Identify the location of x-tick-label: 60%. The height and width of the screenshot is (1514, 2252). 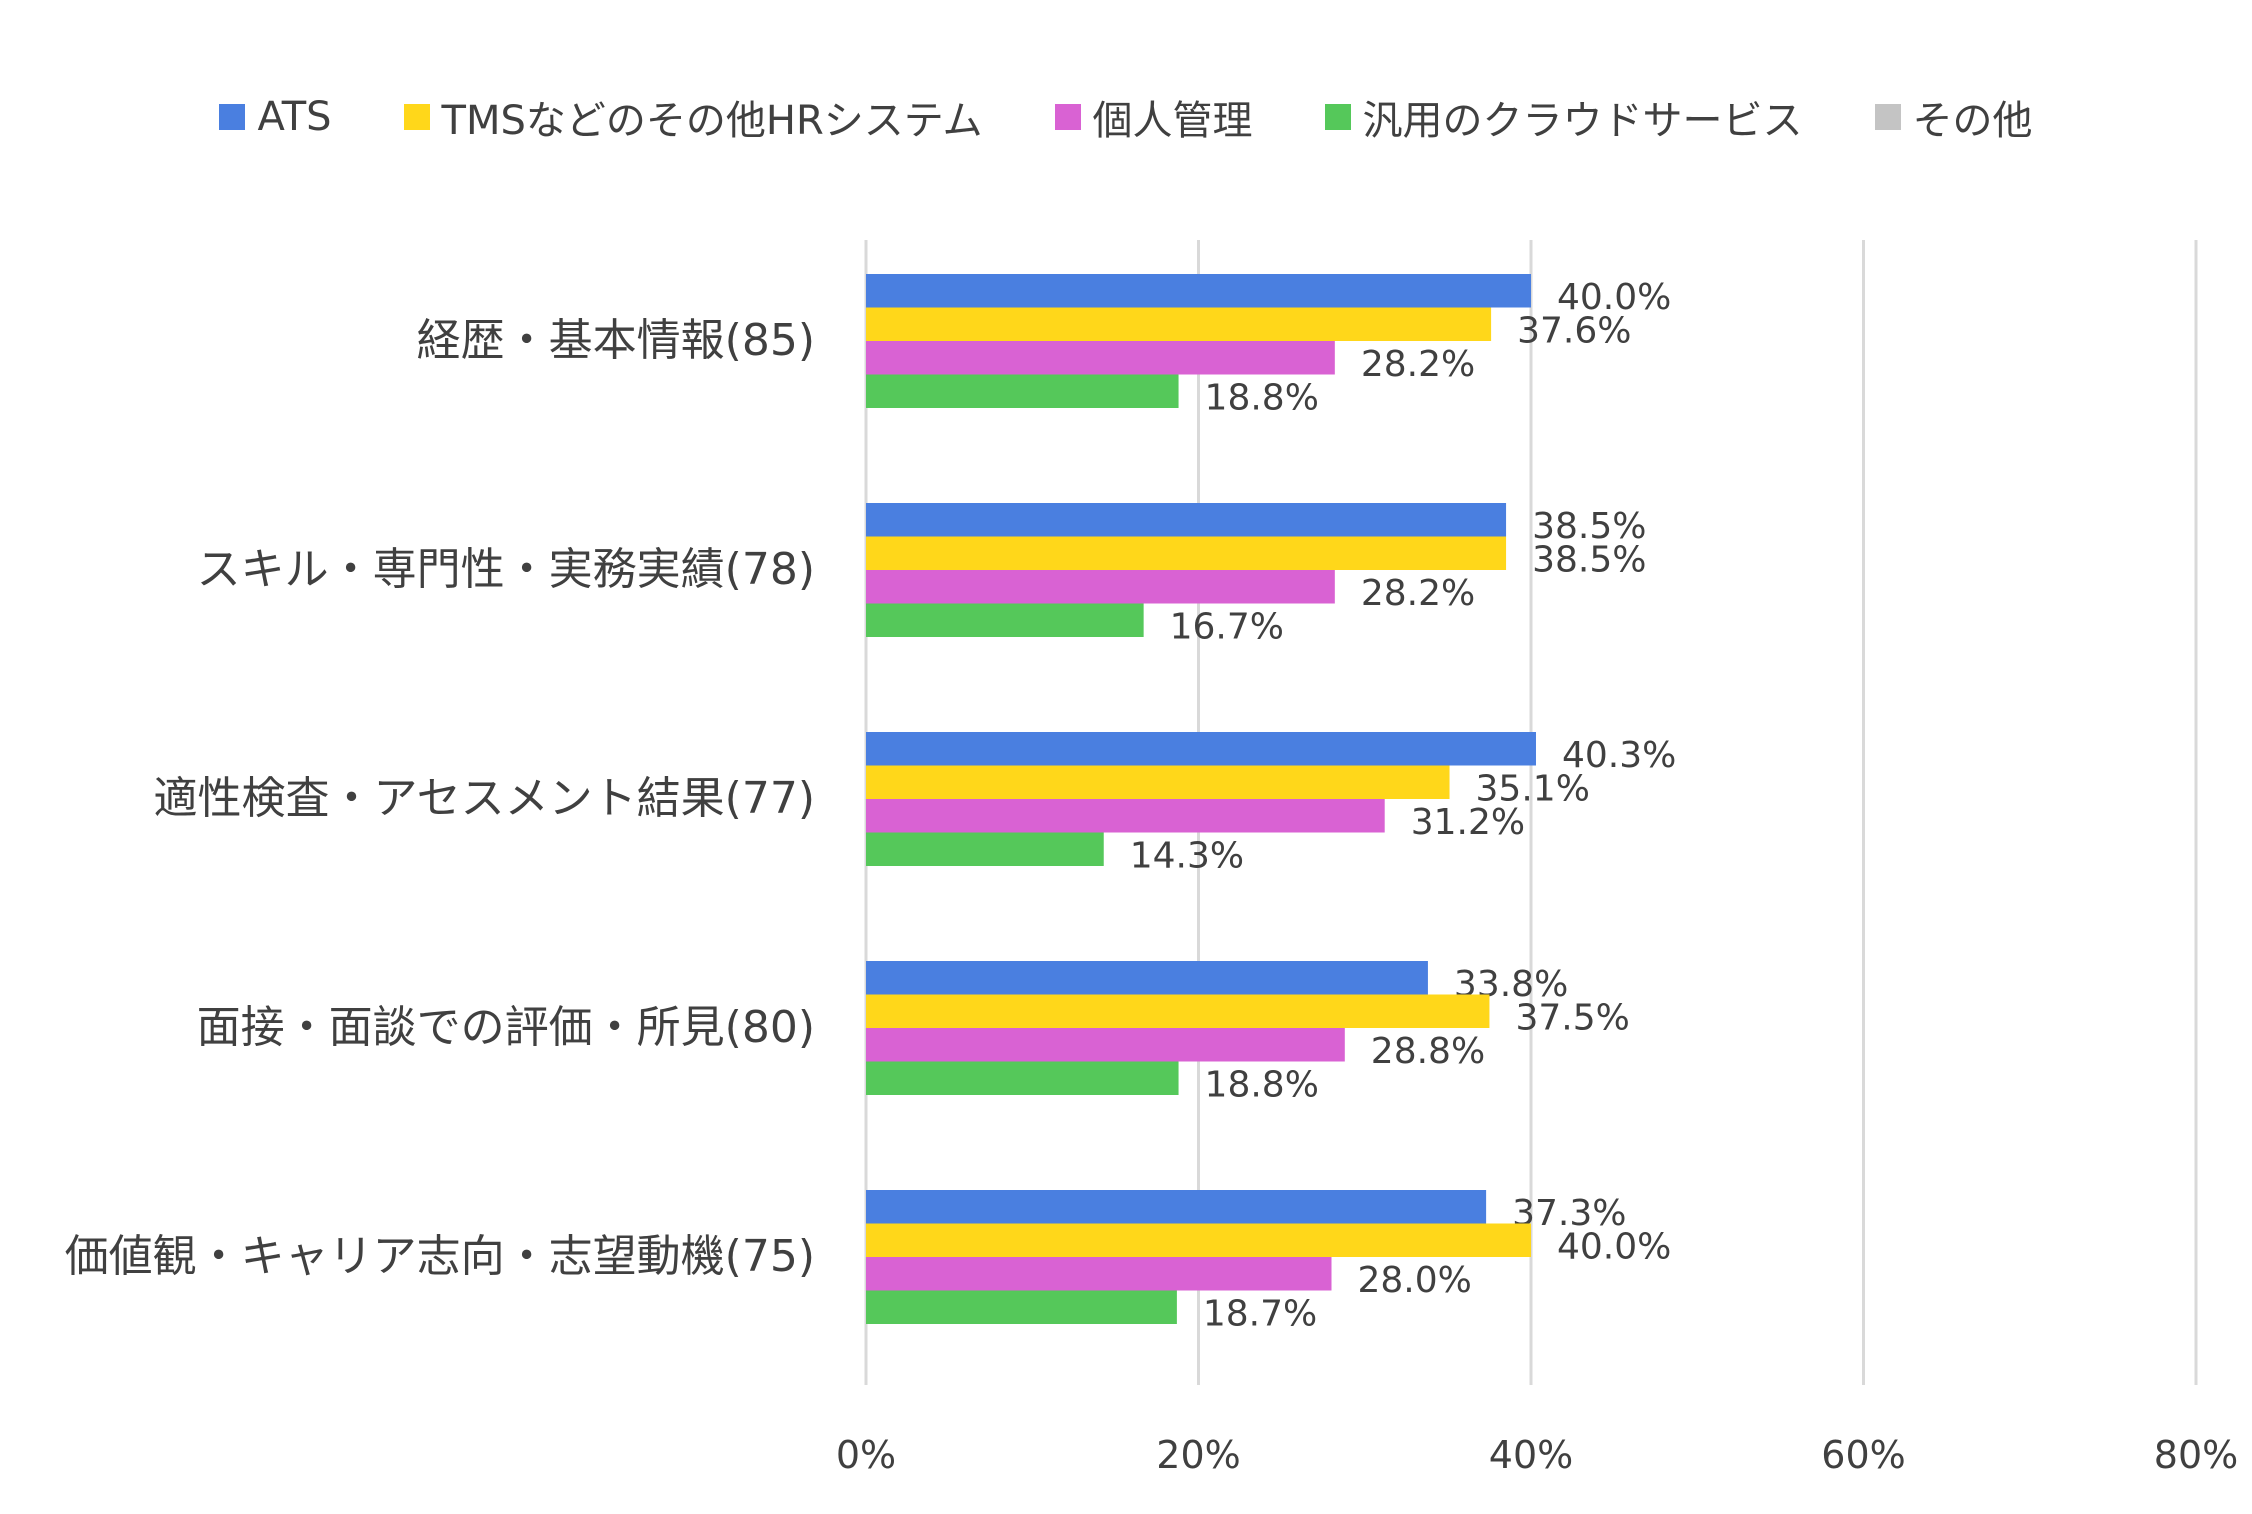
(1863, 1455).